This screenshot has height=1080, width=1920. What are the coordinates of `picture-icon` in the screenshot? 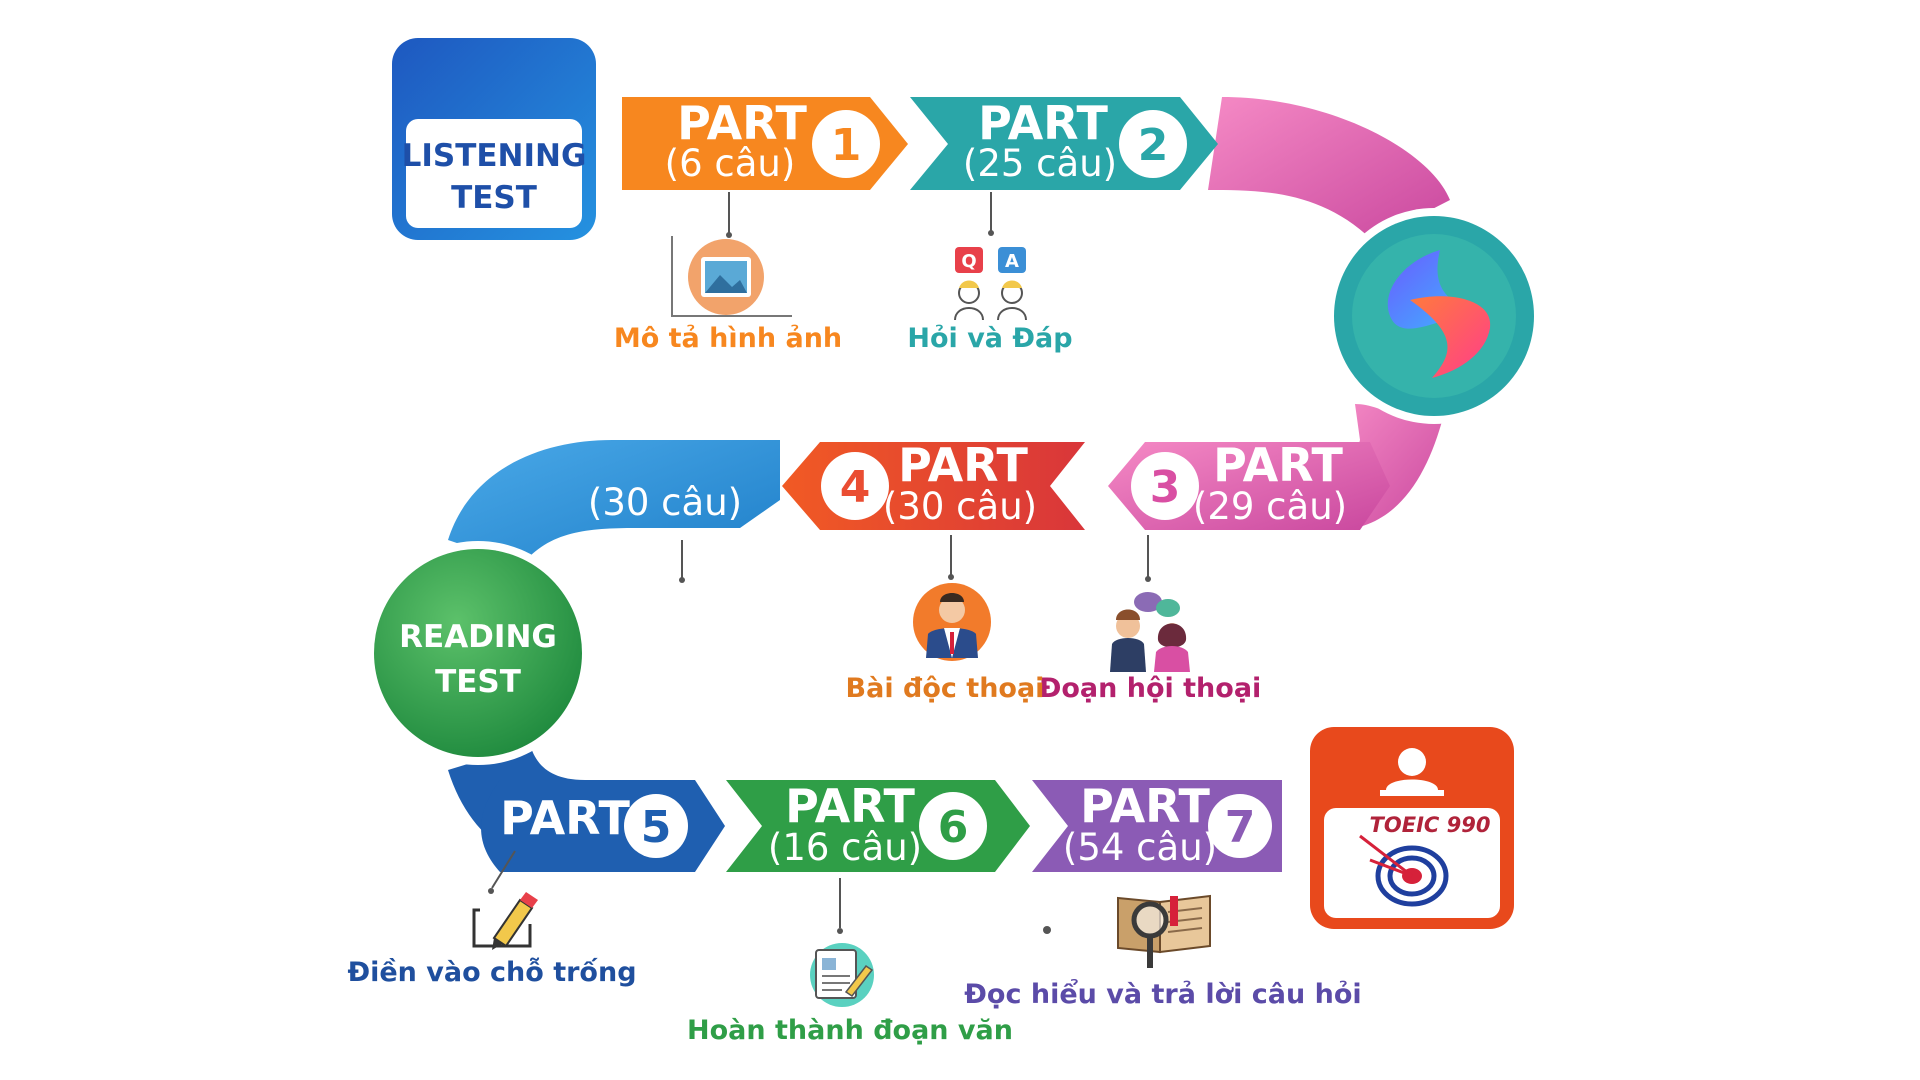 It's located at (731, 276).